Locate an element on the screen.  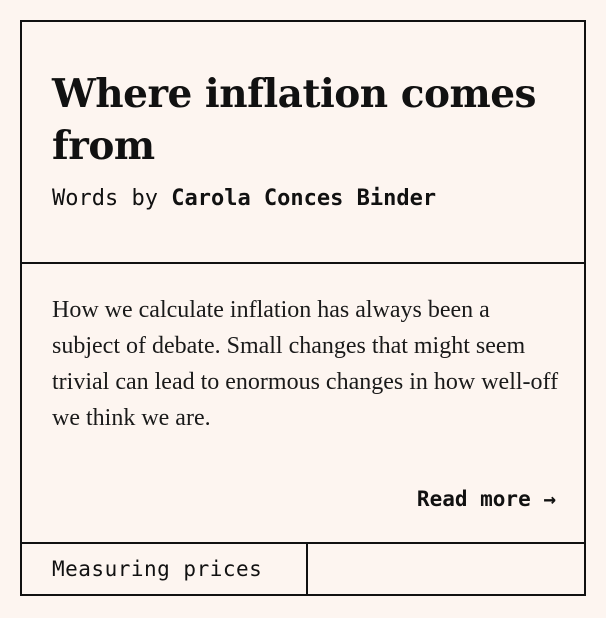
byline: Words by Carola Conces Binder is located at coordinates (244, 199).